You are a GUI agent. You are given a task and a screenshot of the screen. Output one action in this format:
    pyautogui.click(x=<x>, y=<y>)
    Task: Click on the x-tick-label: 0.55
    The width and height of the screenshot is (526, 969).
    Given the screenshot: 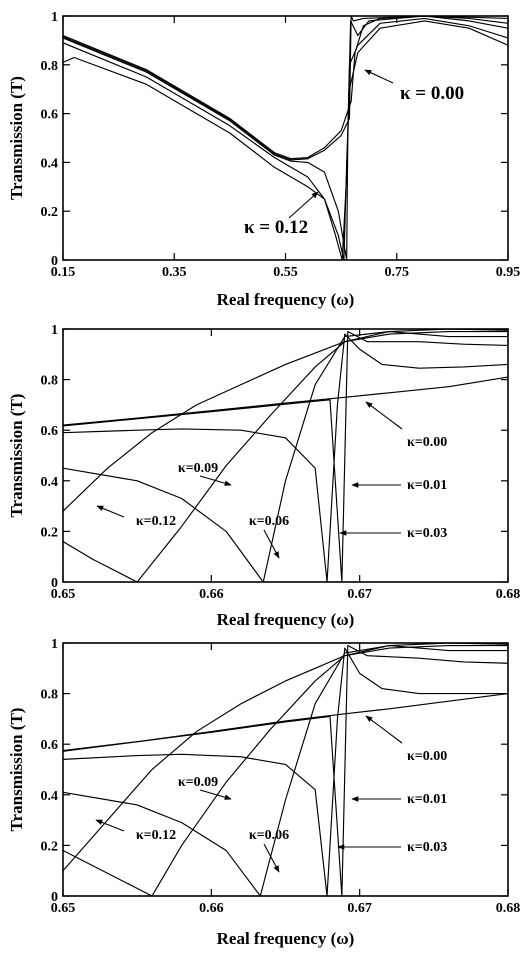 What is the action you would take?
    pyautogui.click(x=285, y=272)
    